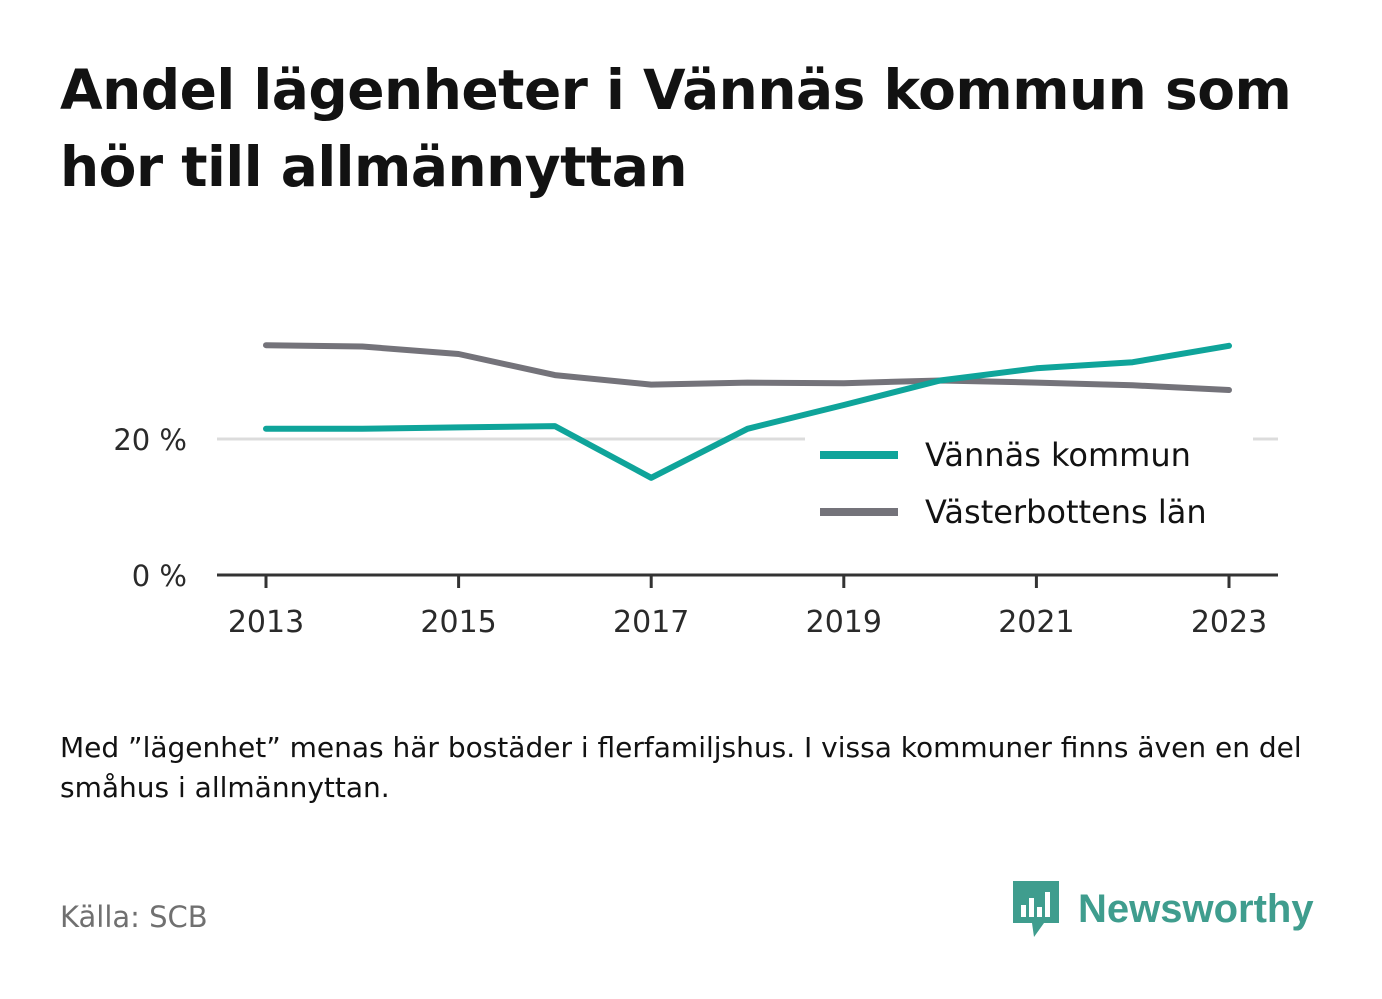  Describe the element at coordinates (844, 622) in the screenshot. I see `x-tick-label: 2019` at that location.